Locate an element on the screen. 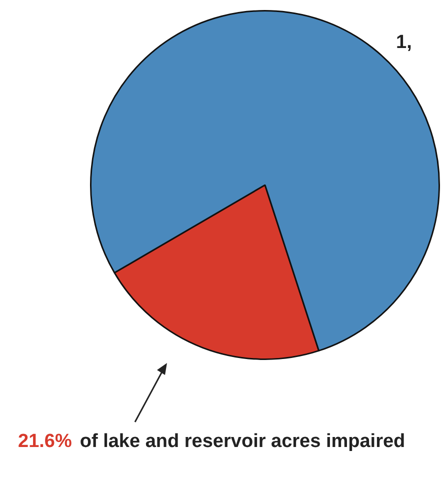  text: 1, is located at coordinates (404, 42).